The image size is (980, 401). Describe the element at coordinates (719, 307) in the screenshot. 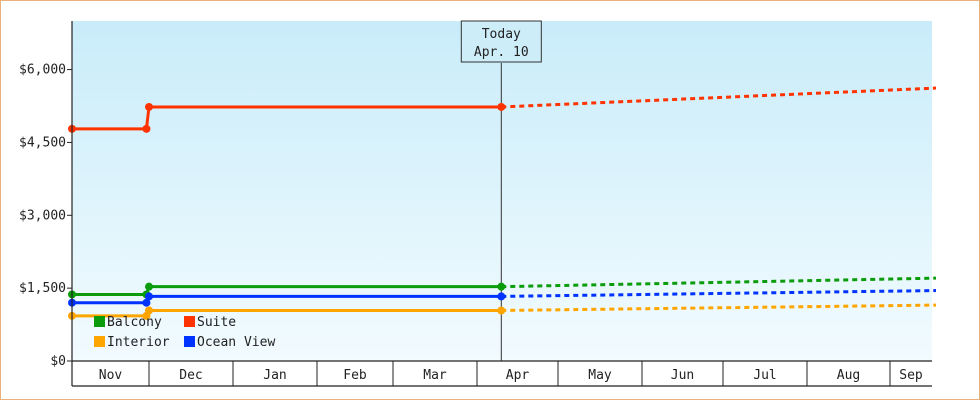

I see `forecast-line-interior` at that location.